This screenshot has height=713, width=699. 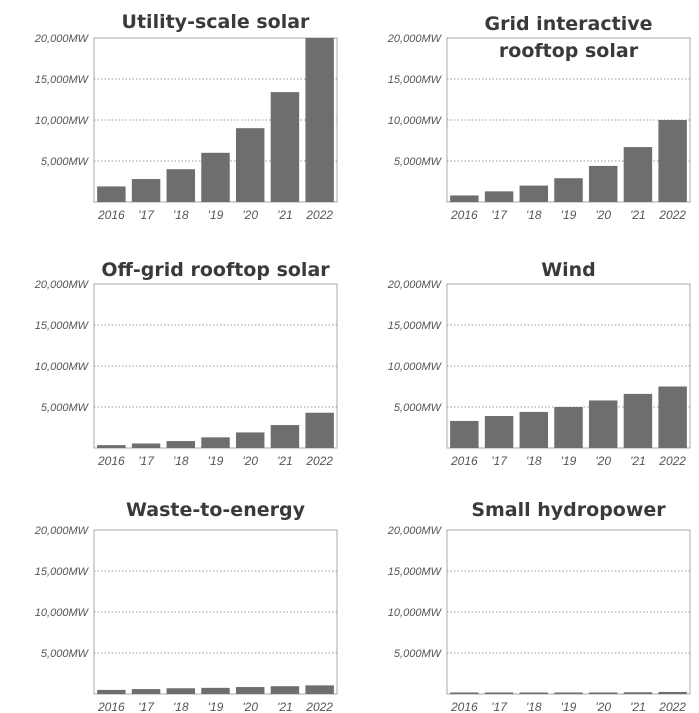 I want to click on chart-title: Off-grid rooftop solar, so click(x=215, y=270).